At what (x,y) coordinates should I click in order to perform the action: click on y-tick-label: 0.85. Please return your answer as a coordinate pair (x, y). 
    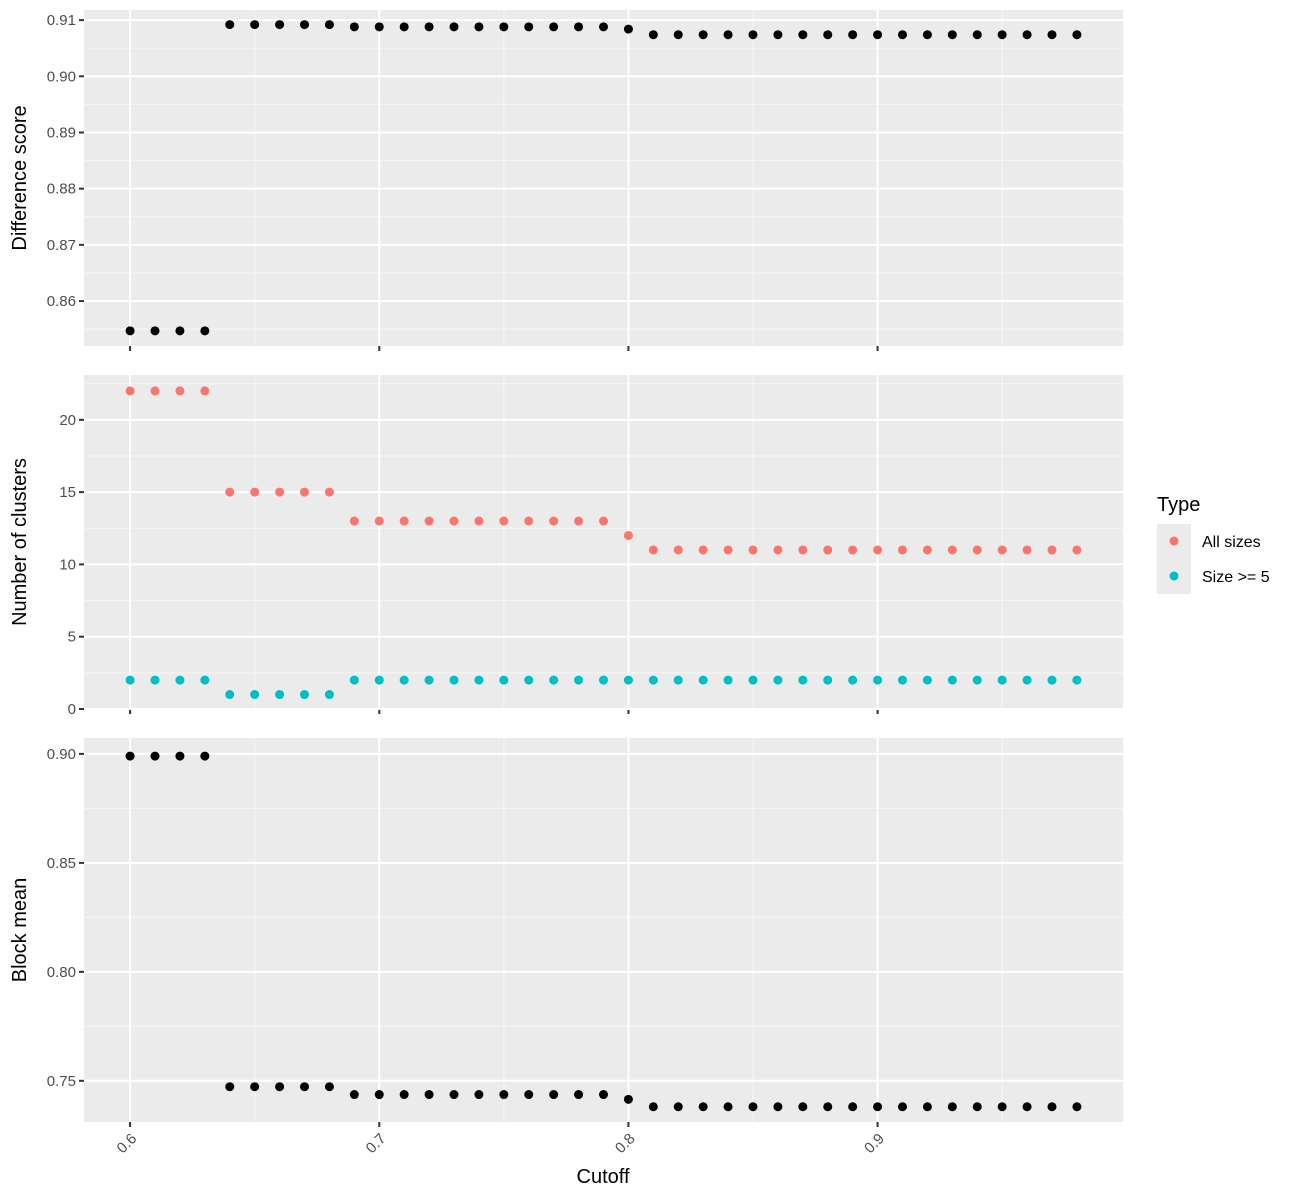
    Looking at the image, I should click on (61, 863).